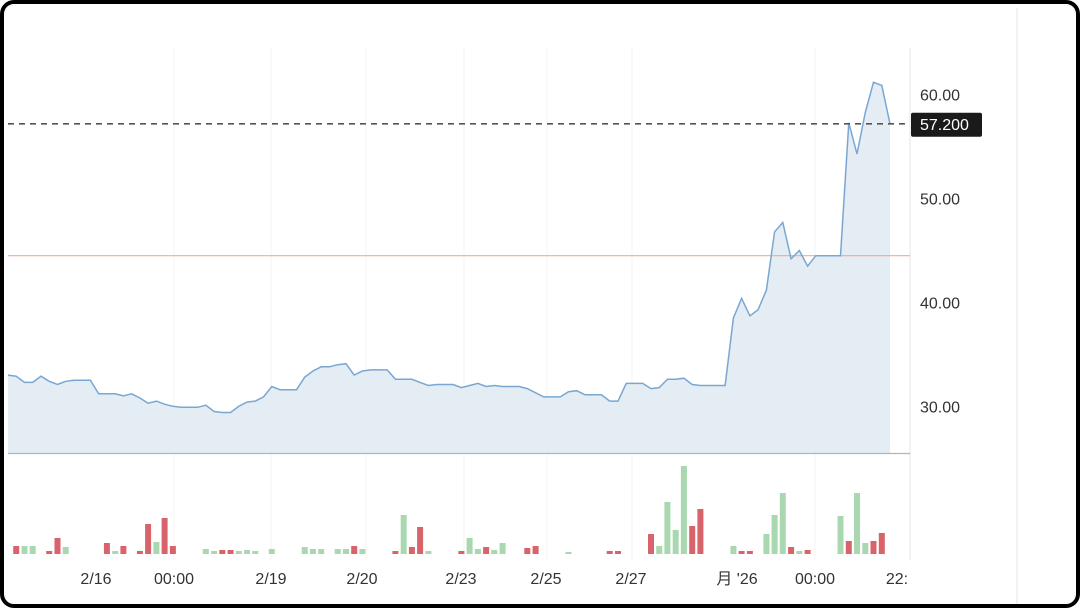  What do you see at coordinates (361, 579) in the screenshot?
I see `time-tick-label: 2/20` at bounding box center [361, 579].